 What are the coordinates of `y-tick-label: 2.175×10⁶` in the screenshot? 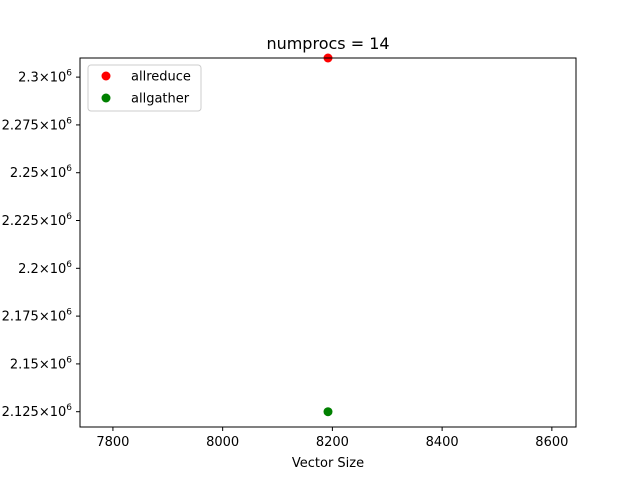 It's located at (37, 316).